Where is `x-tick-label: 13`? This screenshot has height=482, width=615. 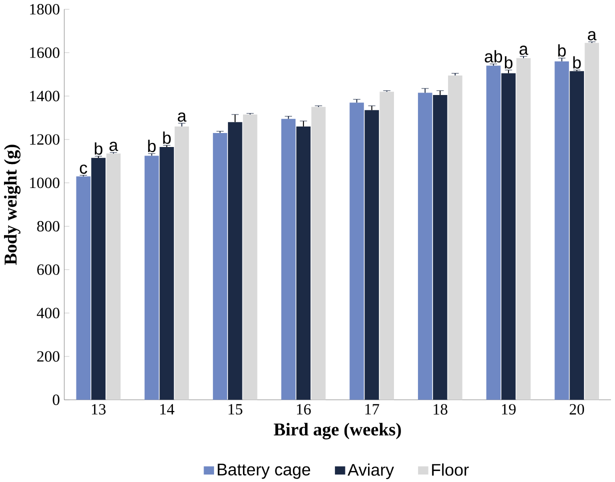 x-tick-label: 13 is located at coordinates (99, 409).